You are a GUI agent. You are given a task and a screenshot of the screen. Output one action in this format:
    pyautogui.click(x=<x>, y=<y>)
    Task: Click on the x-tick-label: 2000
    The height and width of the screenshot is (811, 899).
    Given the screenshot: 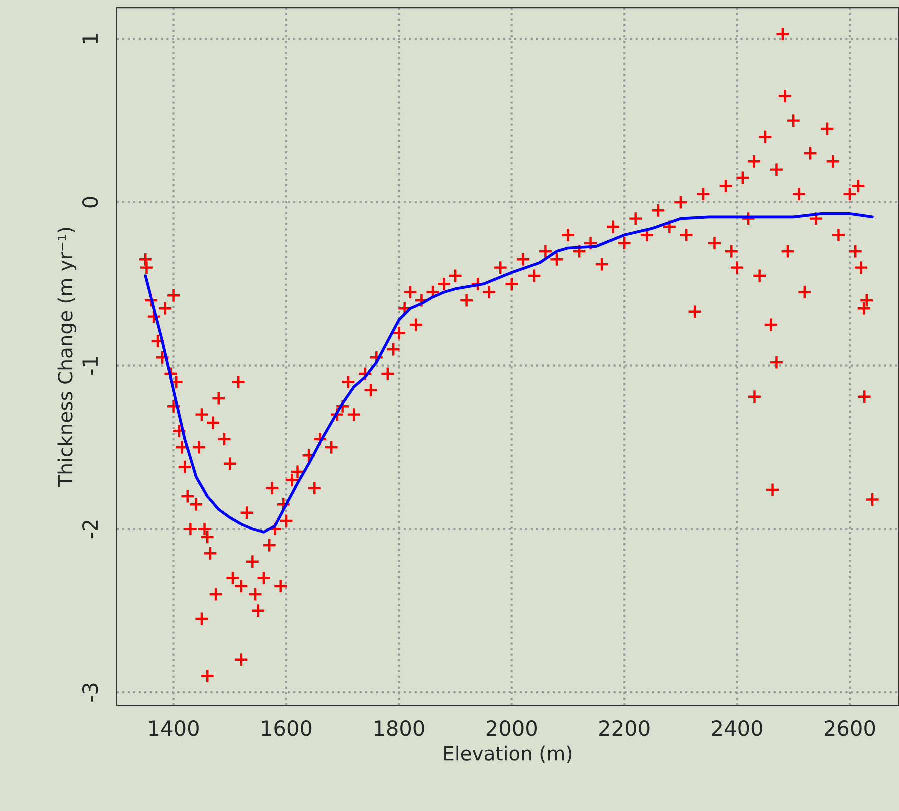 What is the action you would take?
    pyautogui.click(x=512, y=728)
    